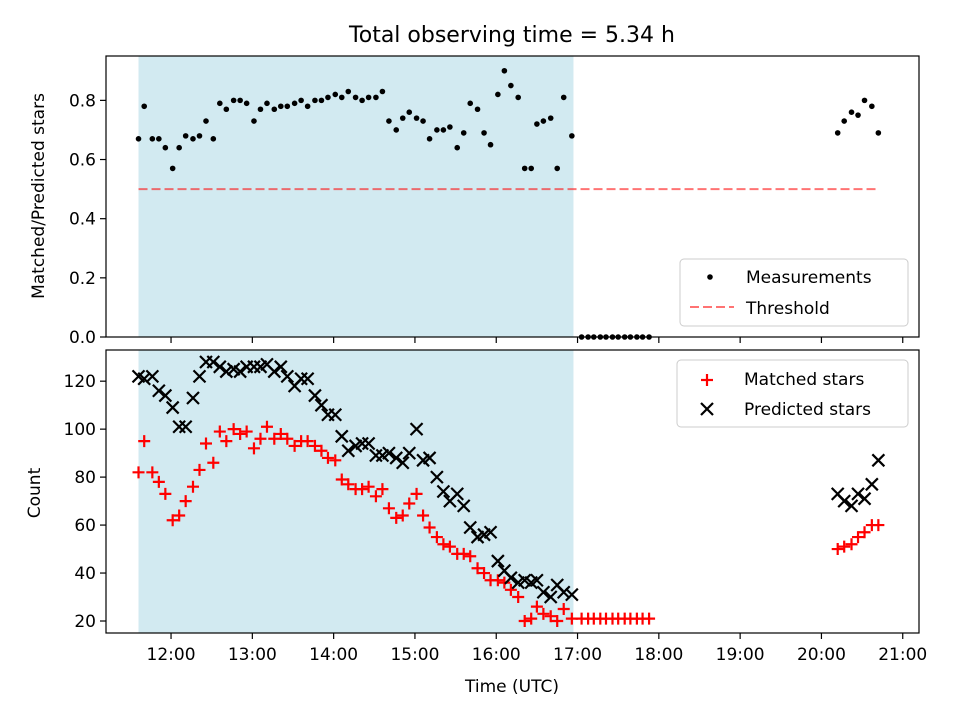  Describe the element at coordinates (80, 382) in the screenshot. I see `bottom-y-tick-label: 120` at that location.